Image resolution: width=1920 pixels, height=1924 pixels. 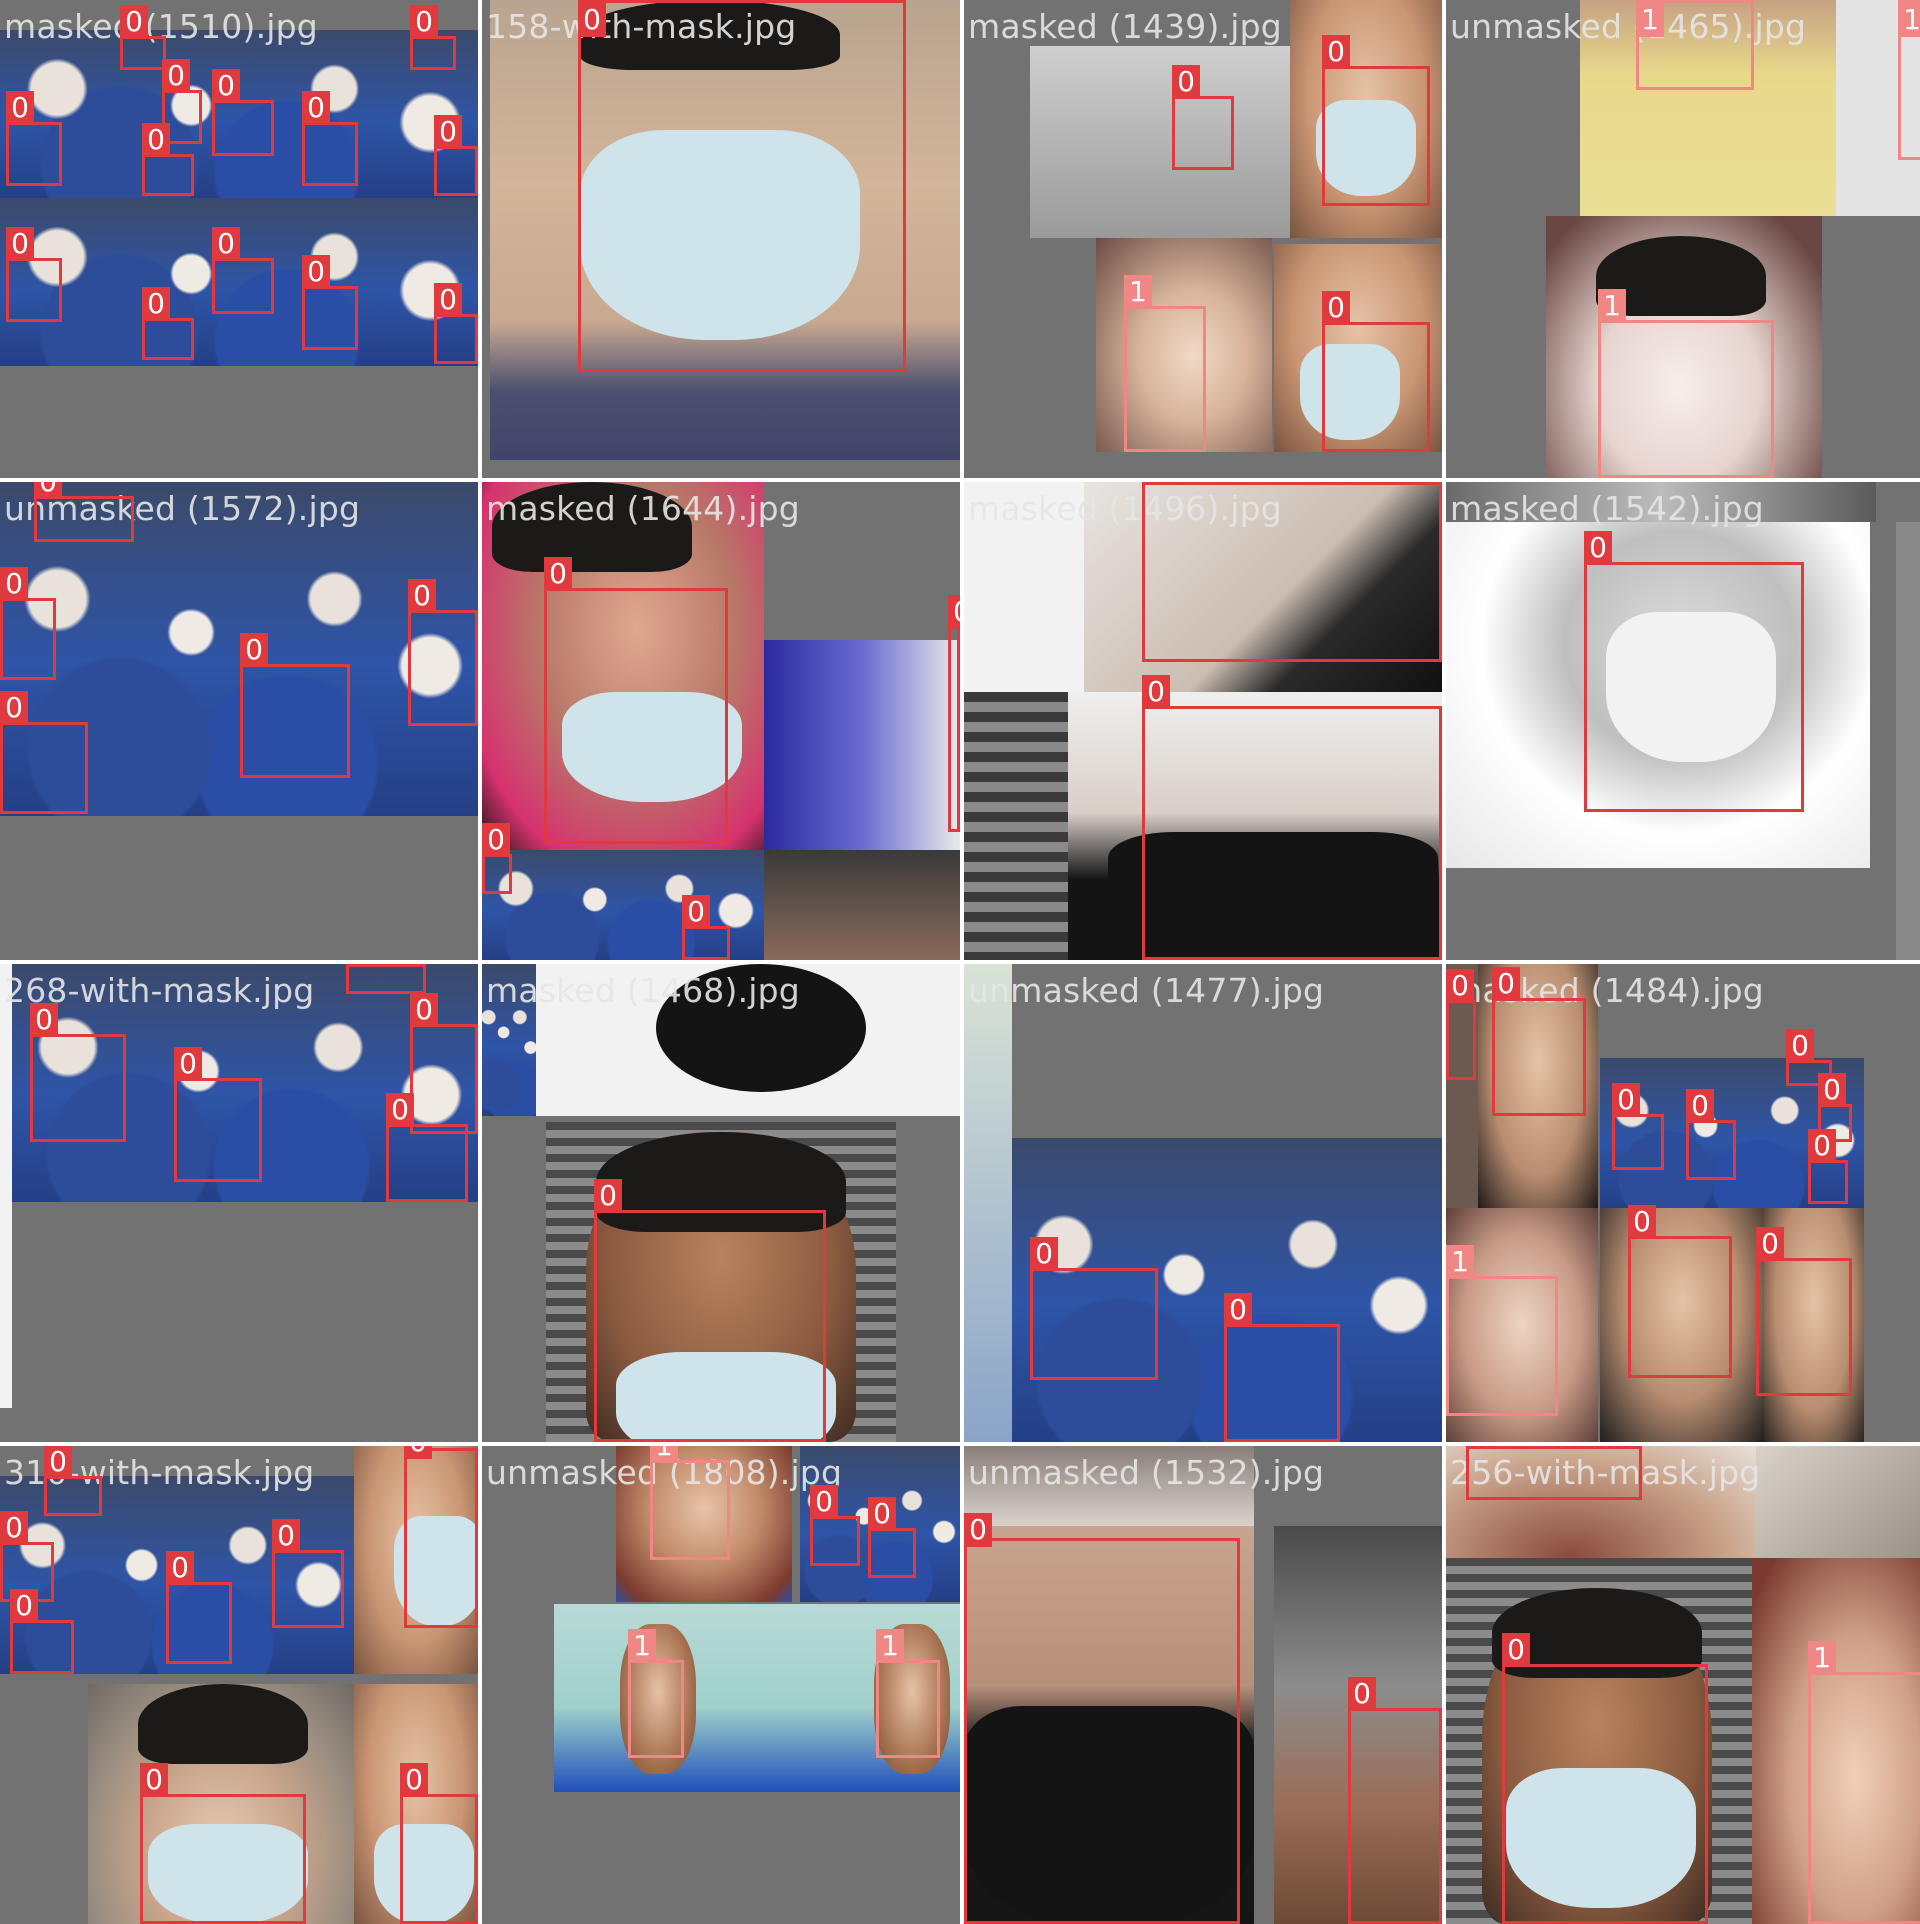 I want to click on tile-title: masked (1542).jpg, so click(x=1607, y=508).